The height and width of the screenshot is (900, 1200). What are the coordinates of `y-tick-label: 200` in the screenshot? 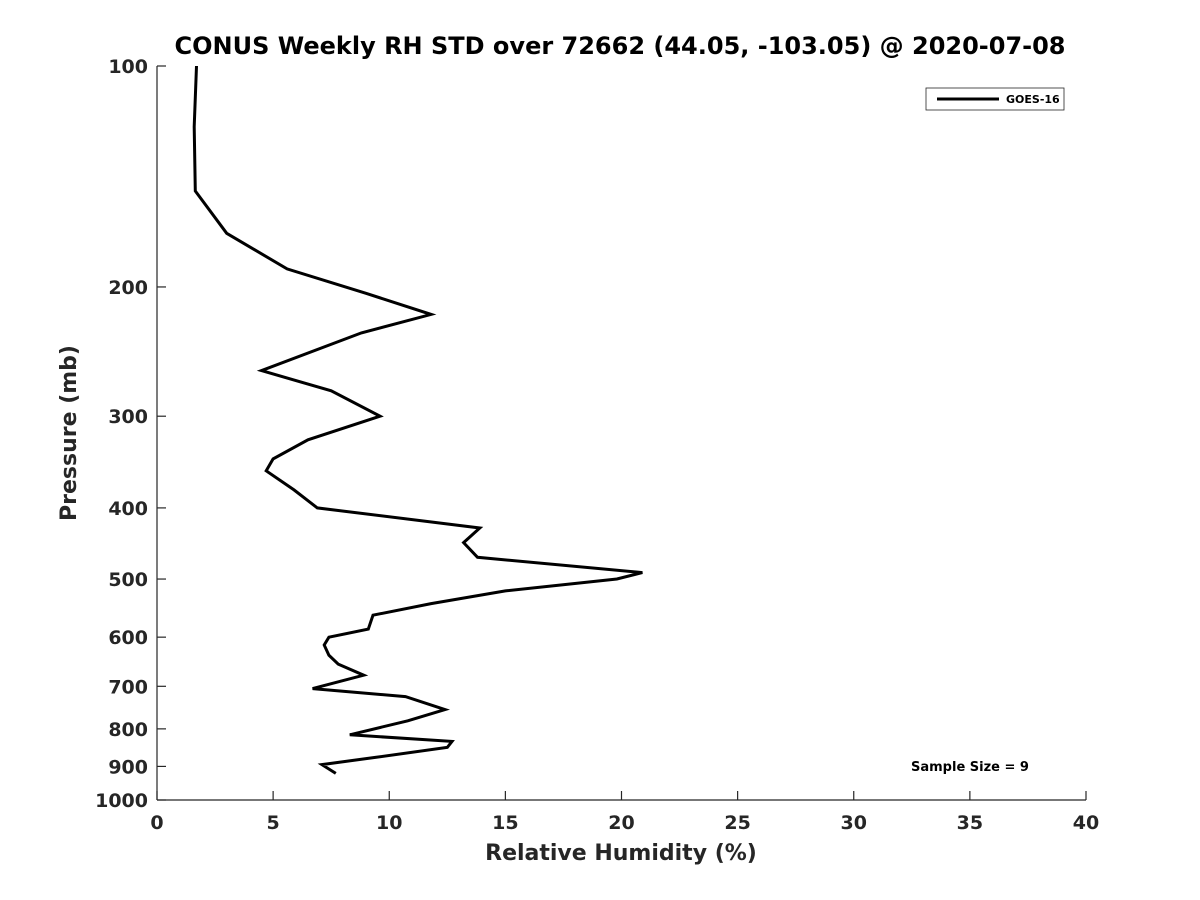 It's located at (128, 288).